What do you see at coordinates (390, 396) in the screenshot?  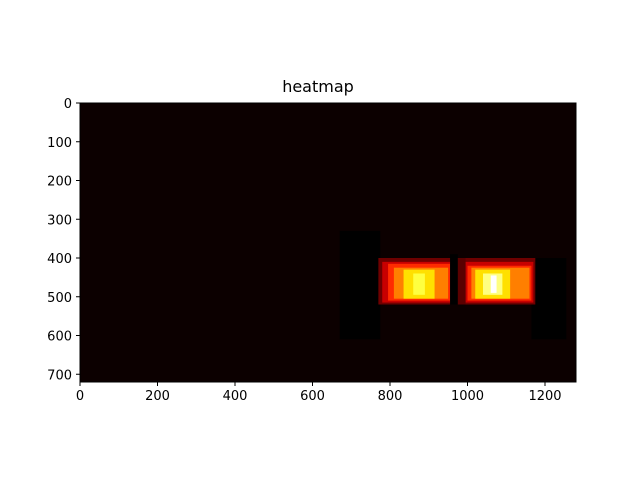 I see `x-tick-label: 800` at bounding box center [390, 396].